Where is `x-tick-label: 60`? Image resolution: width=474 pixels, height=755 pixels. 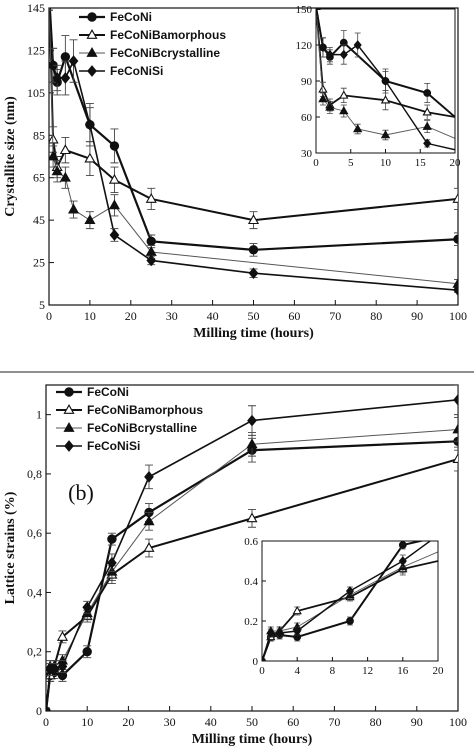
x-tick-label: 60 is located at coordinates (294, 316).